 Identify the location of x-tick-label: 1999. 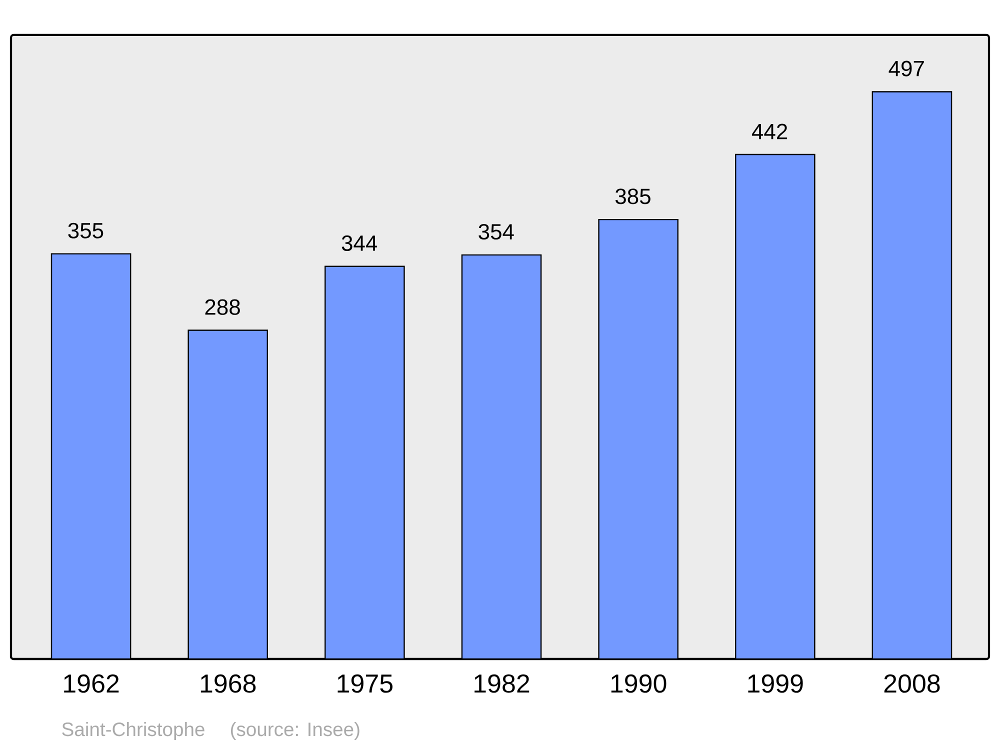
(775, 683).